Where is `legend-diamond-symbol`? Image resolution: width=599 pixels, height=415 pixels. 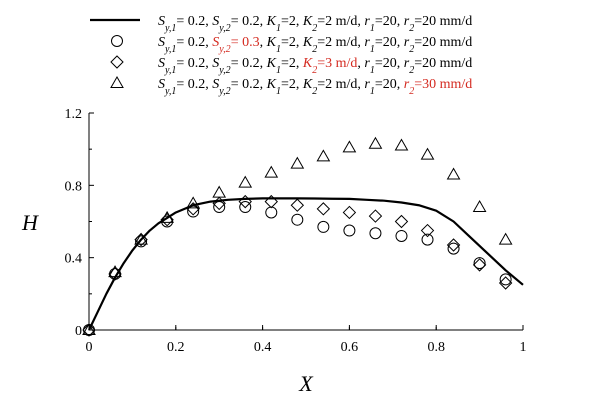 legend-diamond-symbol is located at coordinates (117, 62).